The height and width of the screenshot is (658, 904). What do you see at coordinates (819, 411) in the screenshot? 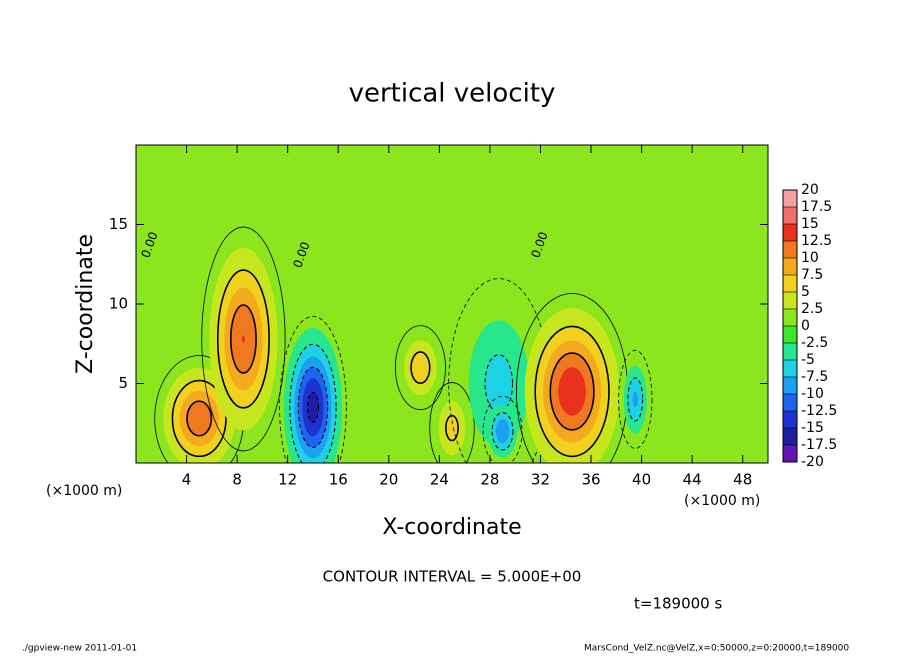
I see `colorbar-label: -12.5` at bounding box center [819, 411].